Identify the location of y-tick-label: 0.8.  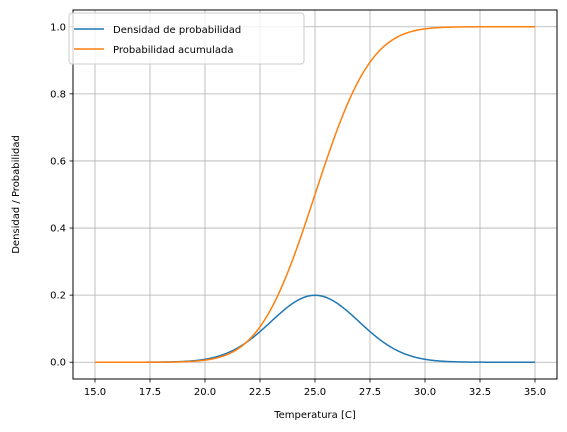
(58, 94).